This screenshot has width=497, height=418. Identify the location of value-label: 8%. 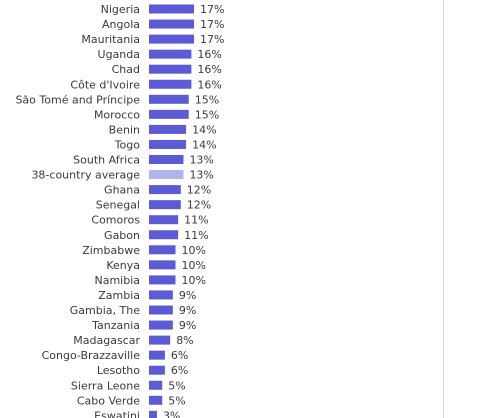
(184, 340).